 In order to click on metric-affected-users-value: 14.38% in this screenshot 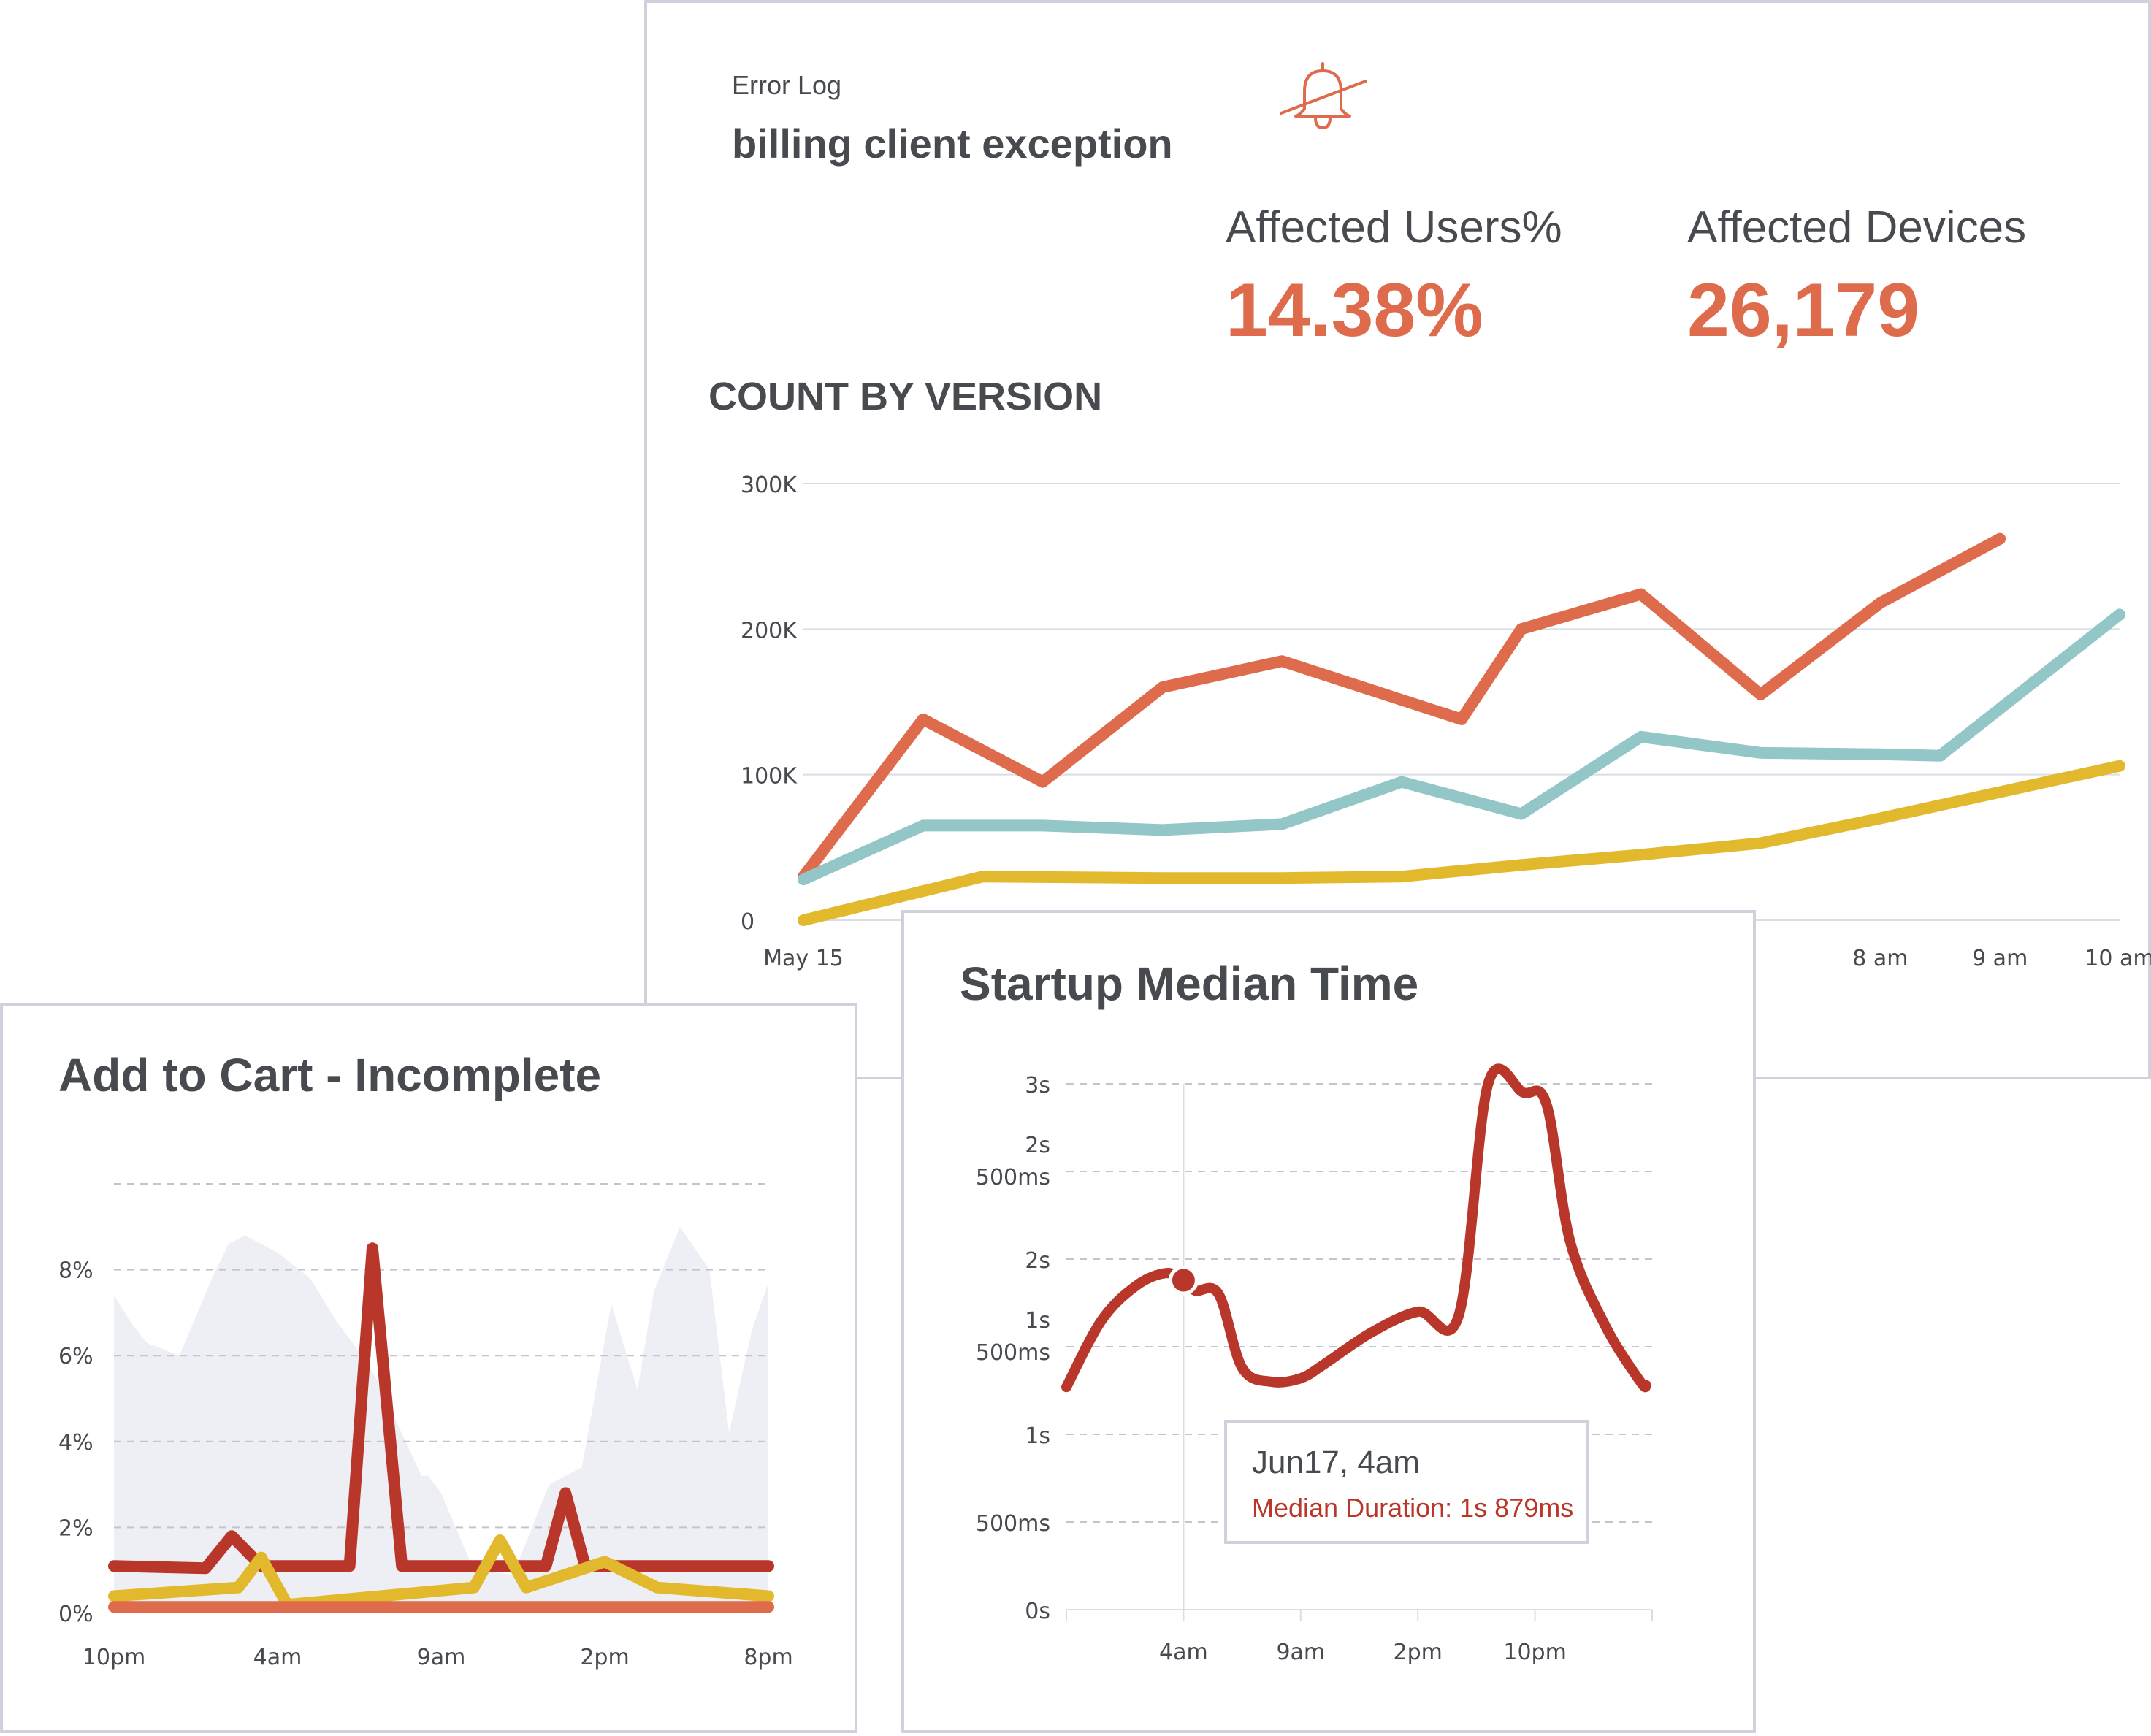, I will do `click(1354, 310)`.